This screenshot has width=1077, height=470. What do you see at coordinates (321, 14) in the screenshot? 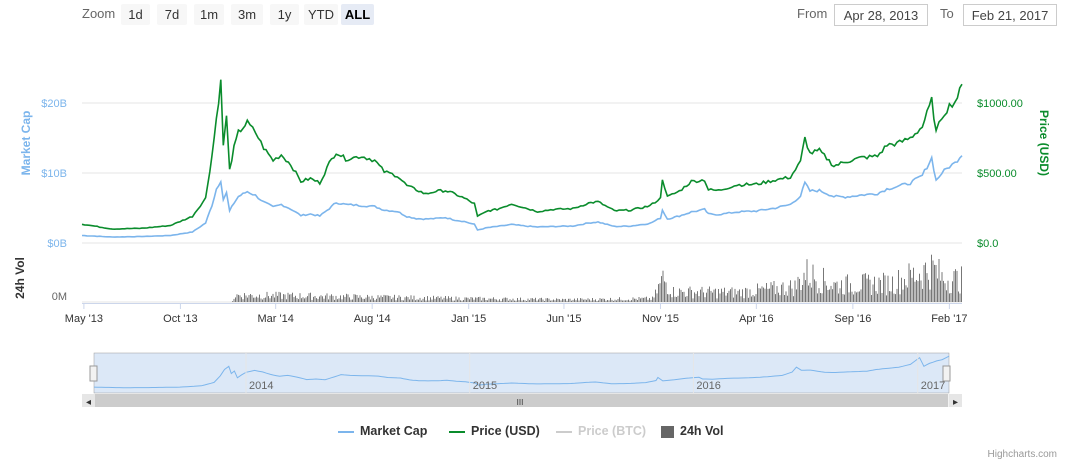
I see `zoom-ytd-button: YTD` at bounding box center [321, 14].